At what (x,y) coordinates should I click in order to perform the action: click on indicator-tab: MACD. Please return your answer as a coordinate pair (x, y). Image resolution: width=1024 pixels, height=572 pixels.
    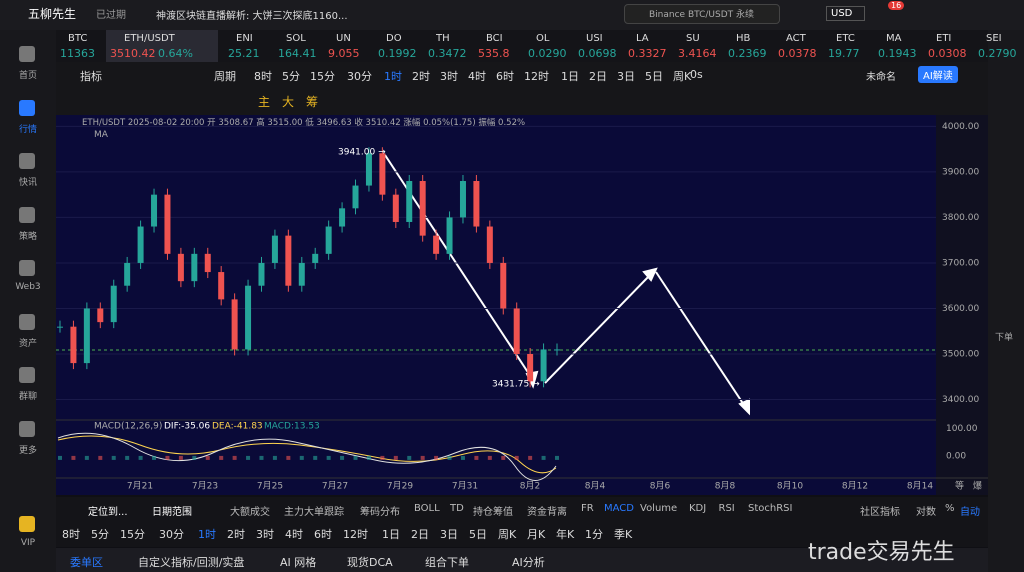
    Looking at the image, I should click on (619, 508).